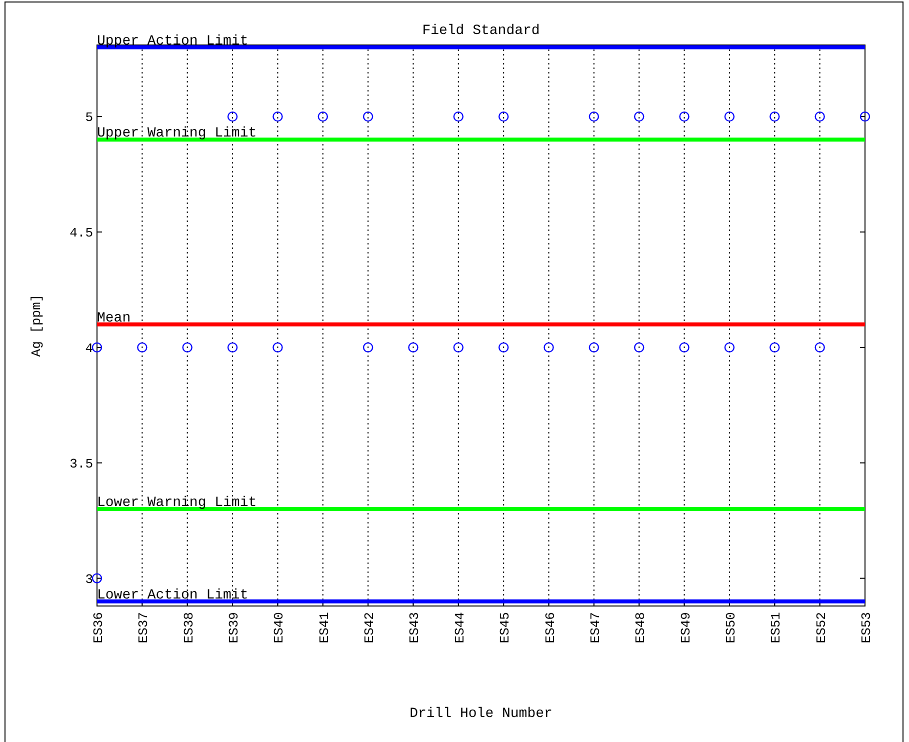 This screenshot has width=909, height=742. What do you see at coordinates (866, 628) in the screenshot?
I see `x-tick-label: ES53` at bounding box center [866, 628].